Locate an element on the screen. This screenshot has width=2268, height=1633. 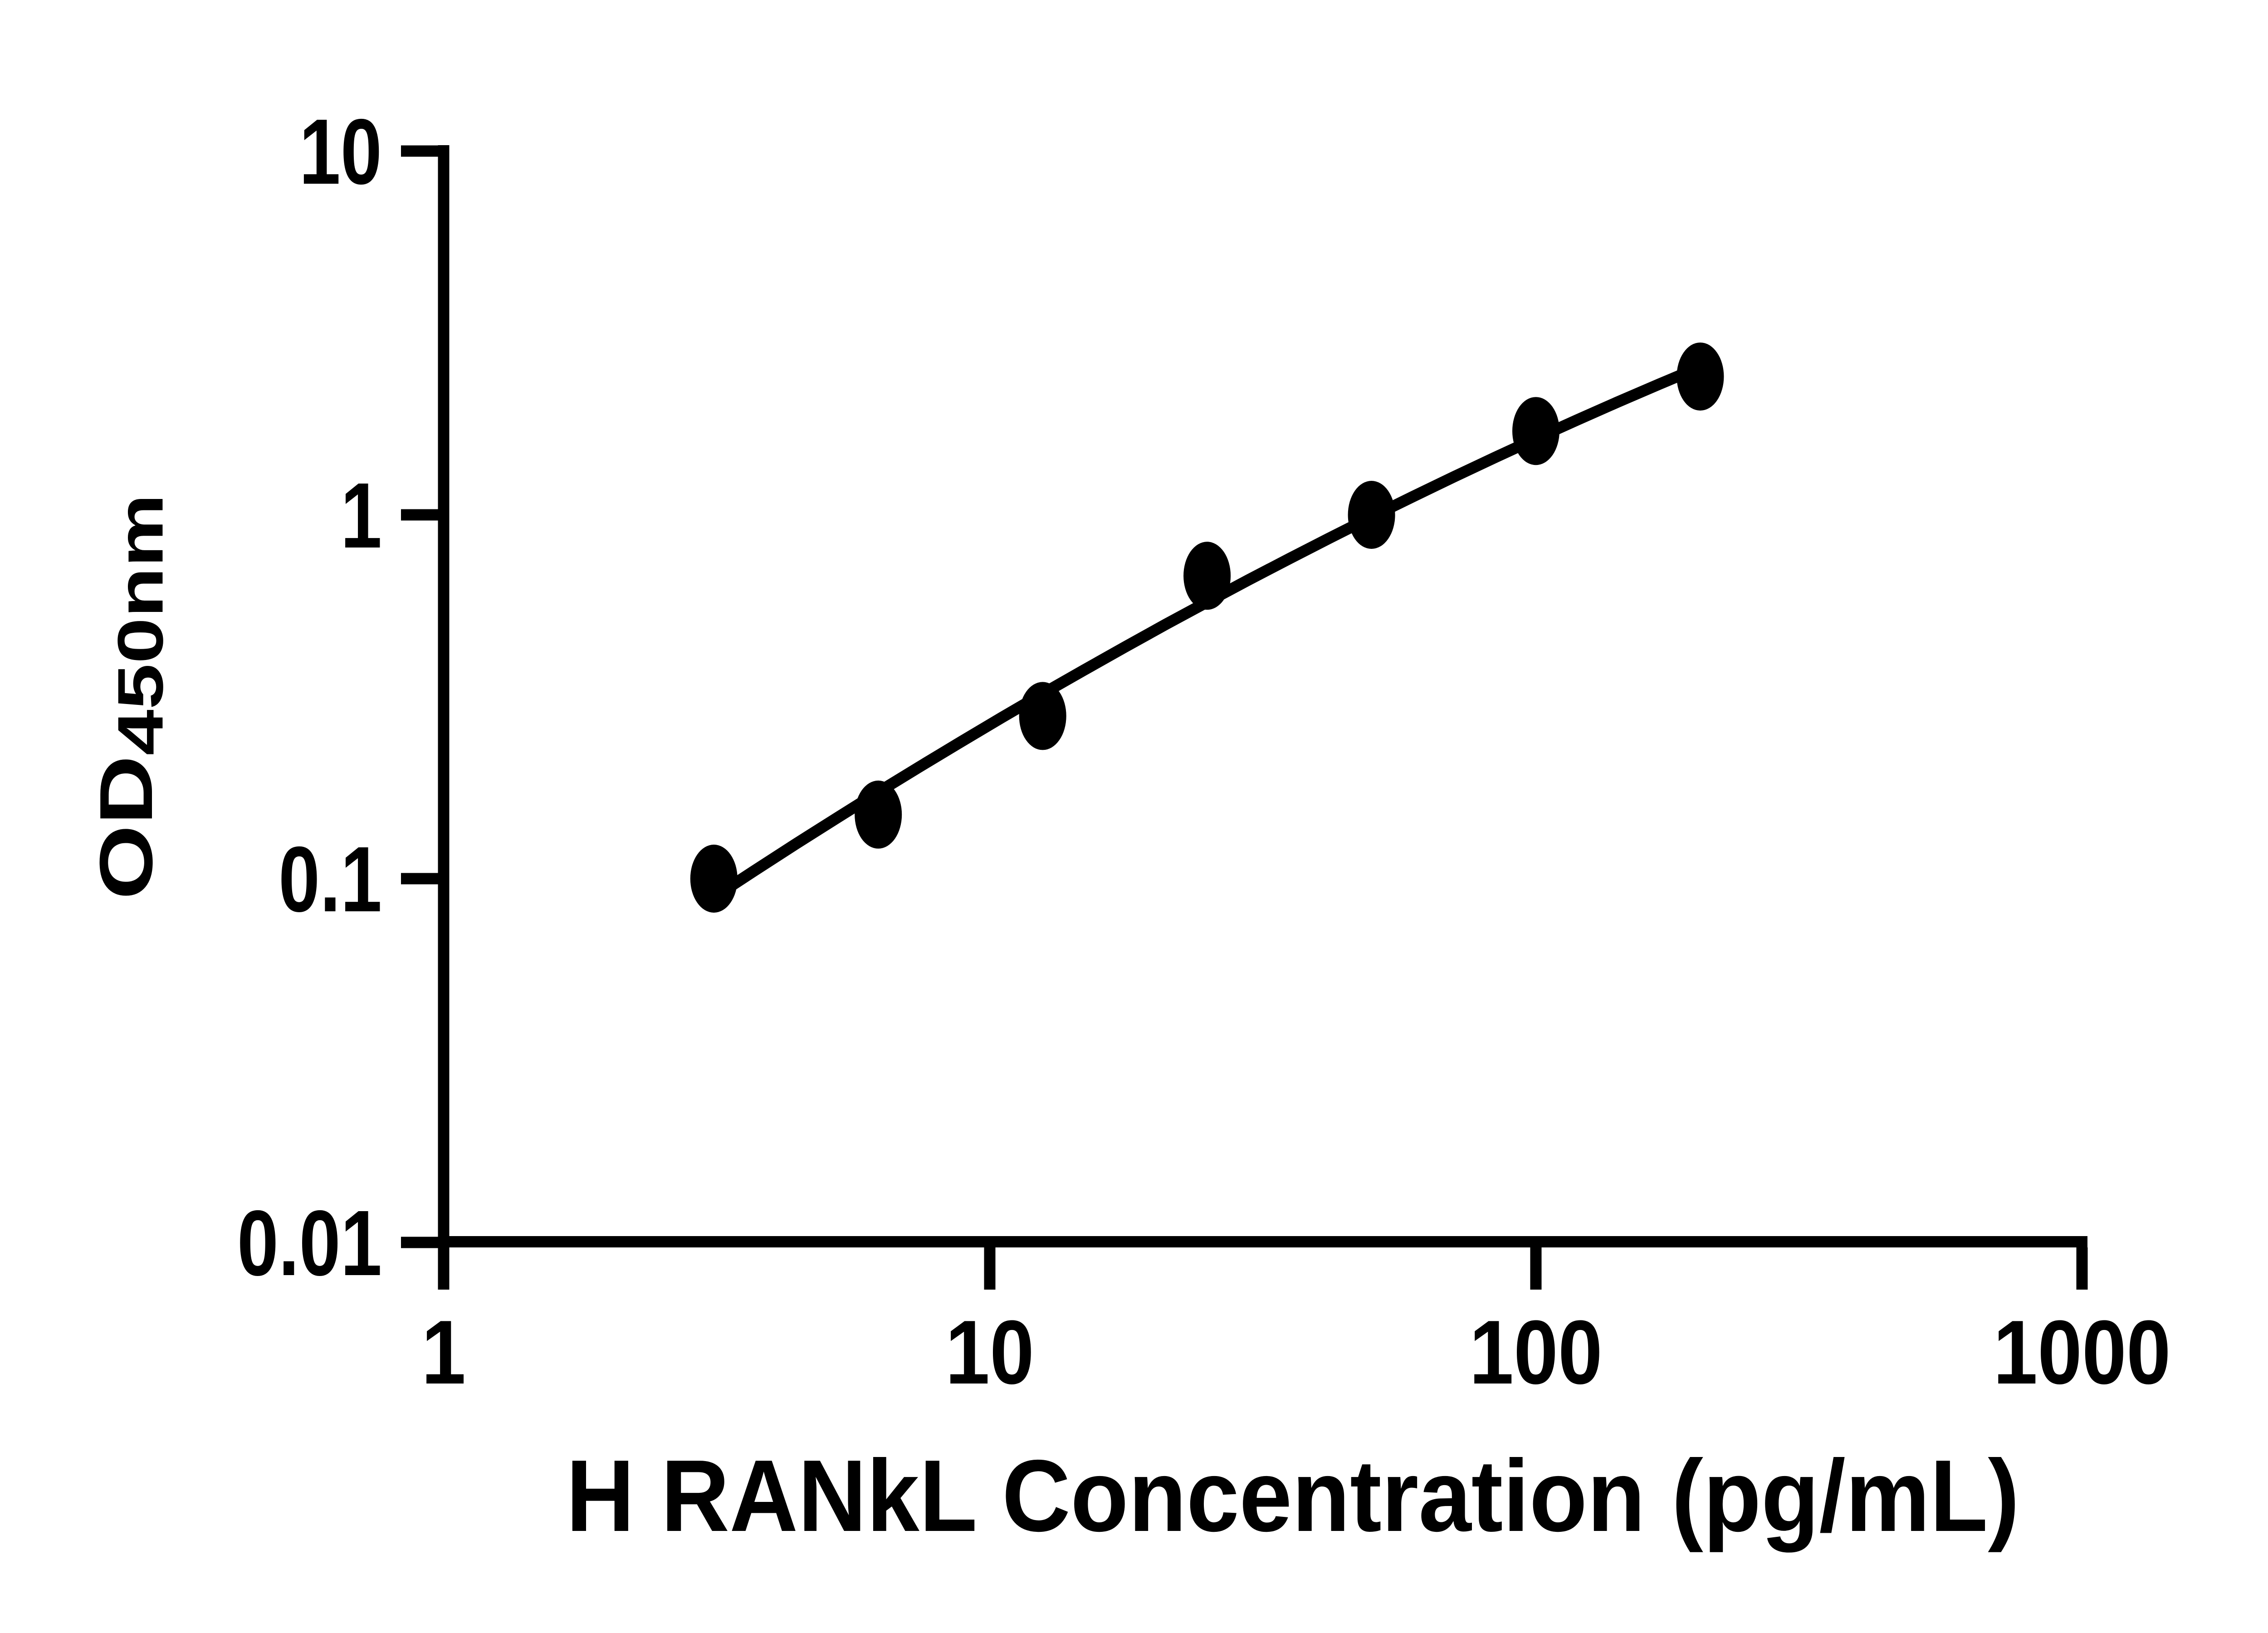
y-tick-label: 10 is located at coordinates (340, 152).